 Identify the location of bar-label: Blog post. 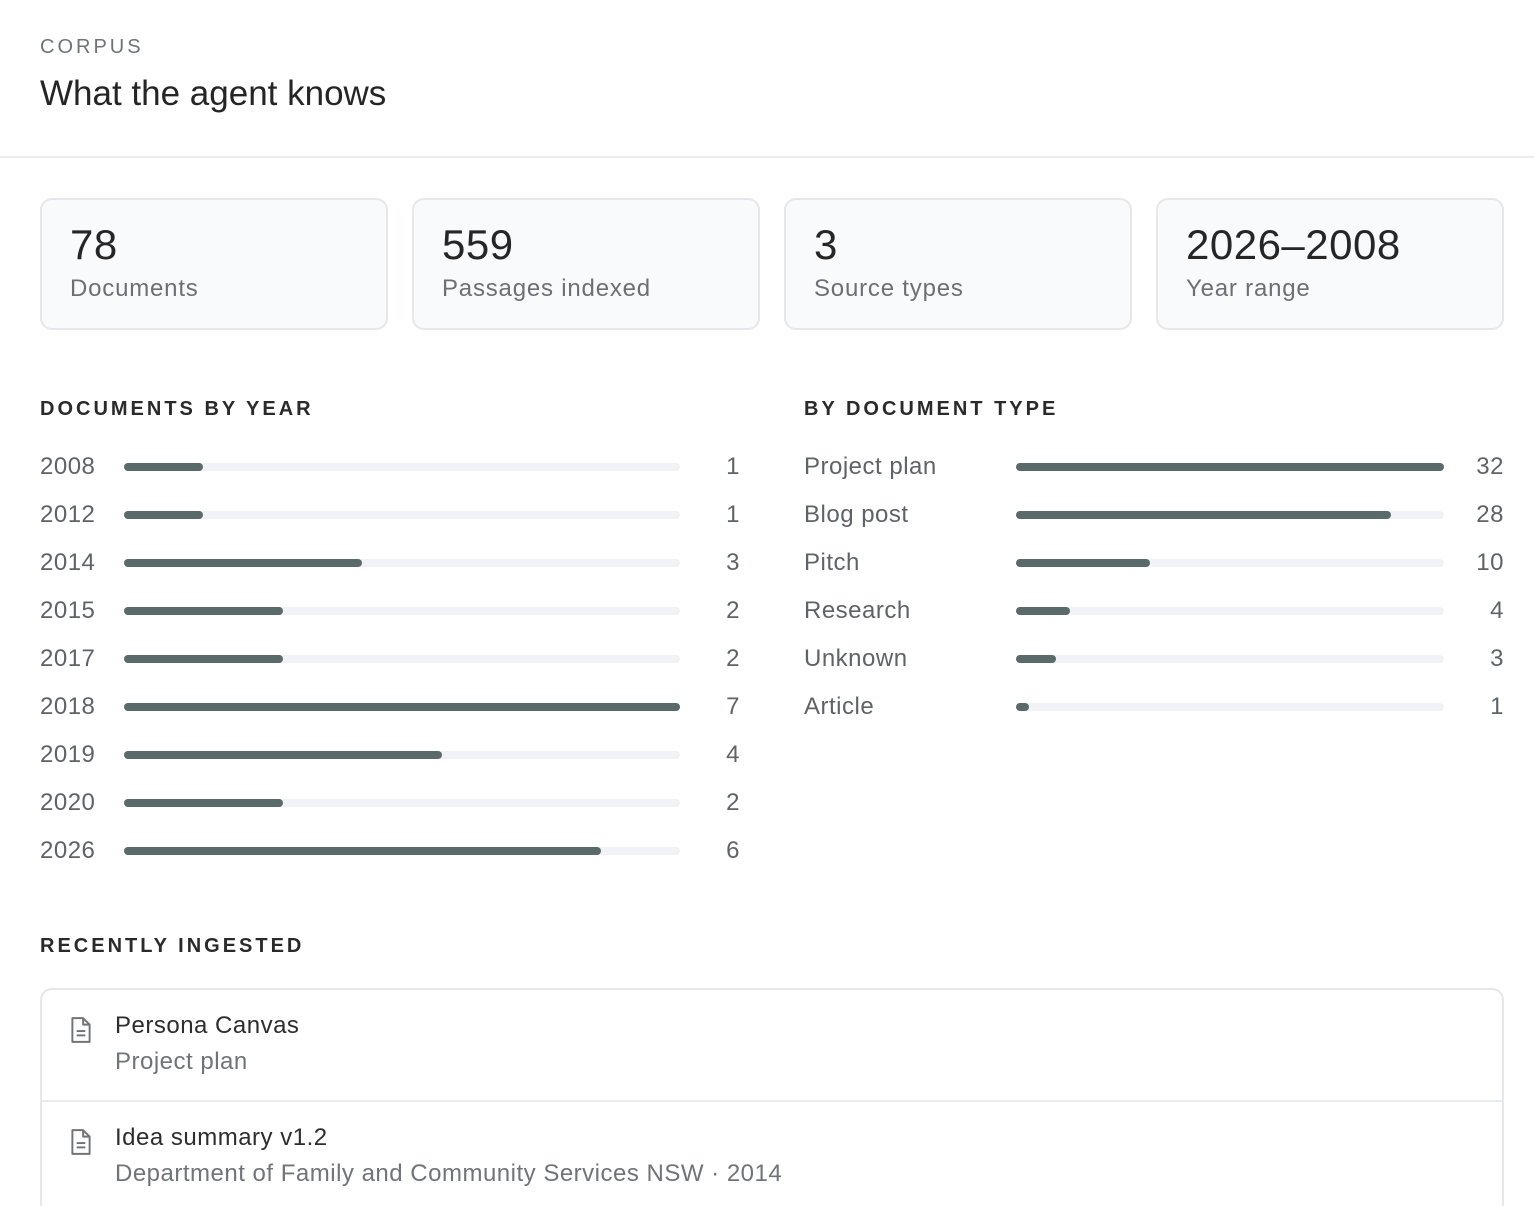
(856, 514).